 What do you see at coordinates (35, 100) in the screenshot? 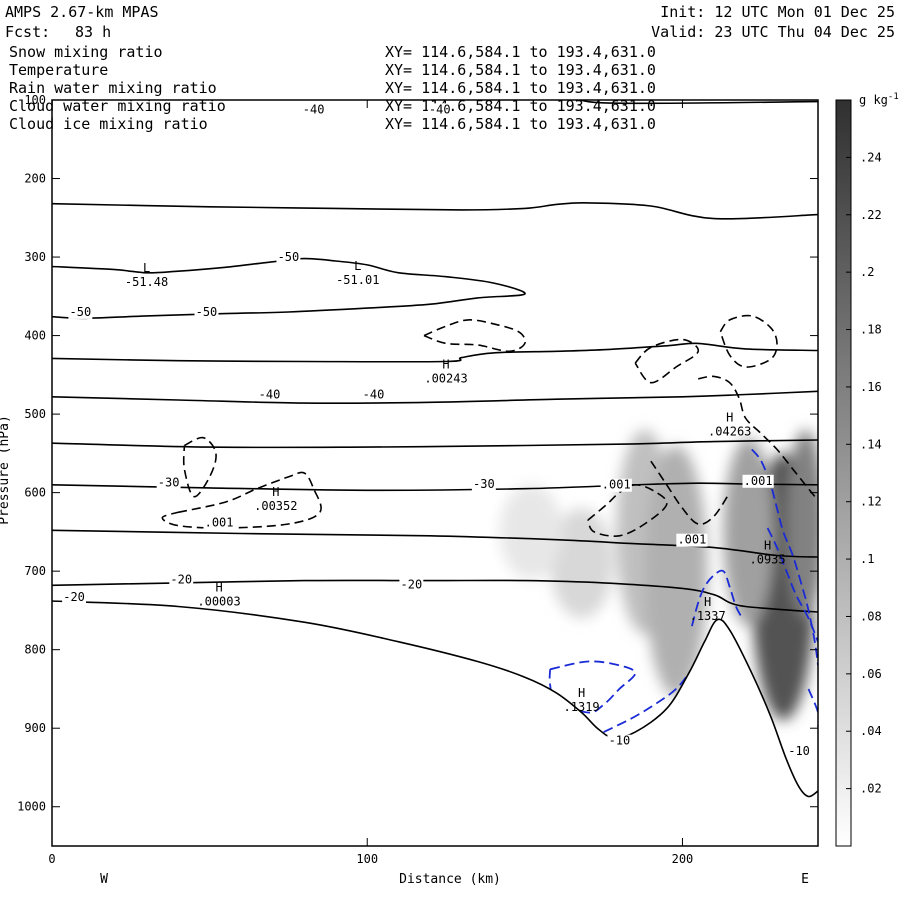
I see `y-tick-label: 100` at bounding box center [35, 100].